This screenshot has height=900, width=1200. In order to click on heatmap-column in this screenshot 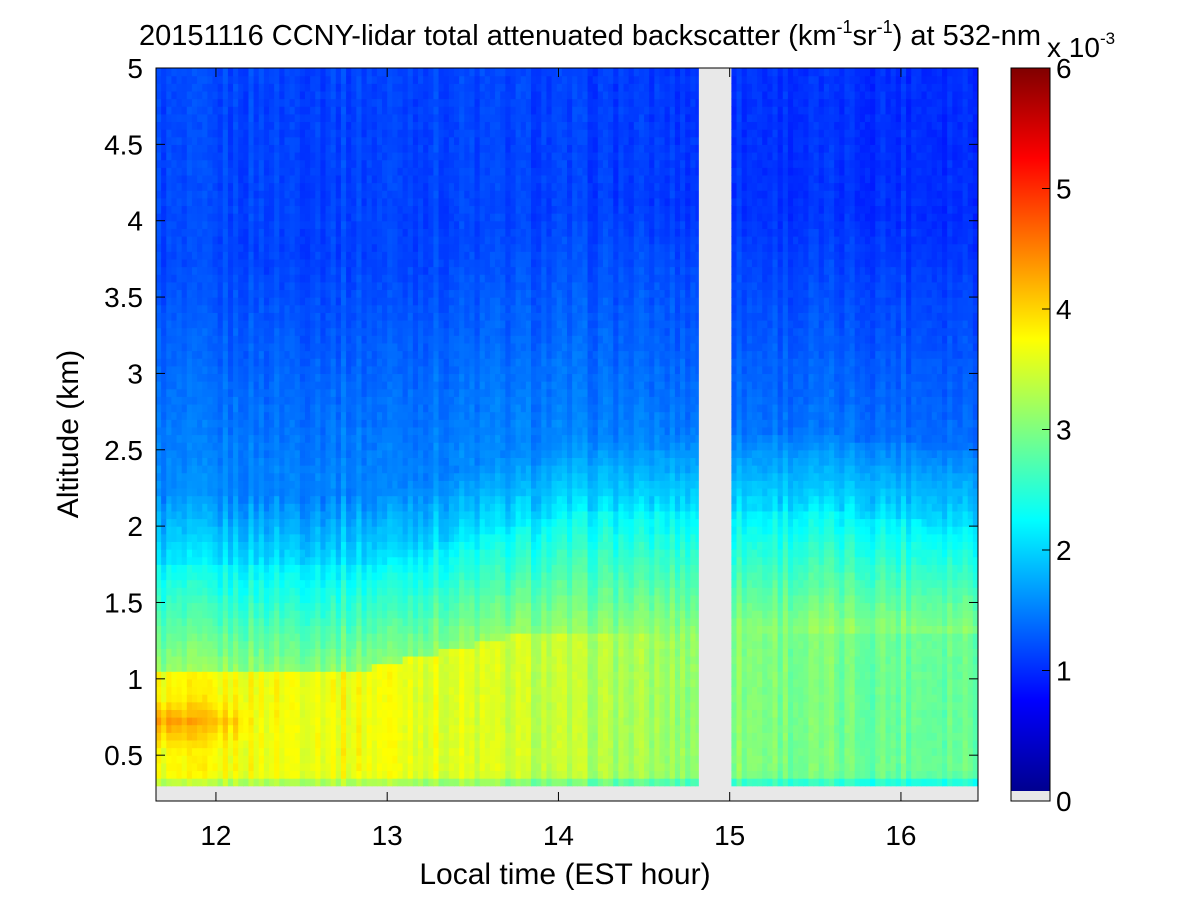, I will do `click(236, 427)`.